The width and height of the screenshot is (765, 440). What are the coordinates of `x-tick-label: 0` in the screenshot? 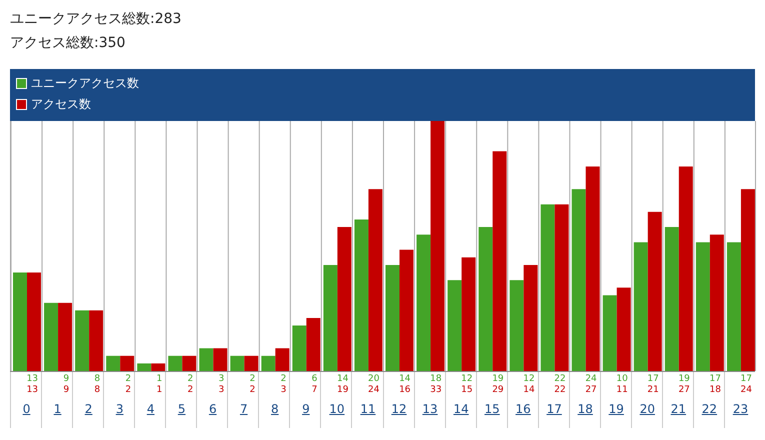 It's located at (27, 409).